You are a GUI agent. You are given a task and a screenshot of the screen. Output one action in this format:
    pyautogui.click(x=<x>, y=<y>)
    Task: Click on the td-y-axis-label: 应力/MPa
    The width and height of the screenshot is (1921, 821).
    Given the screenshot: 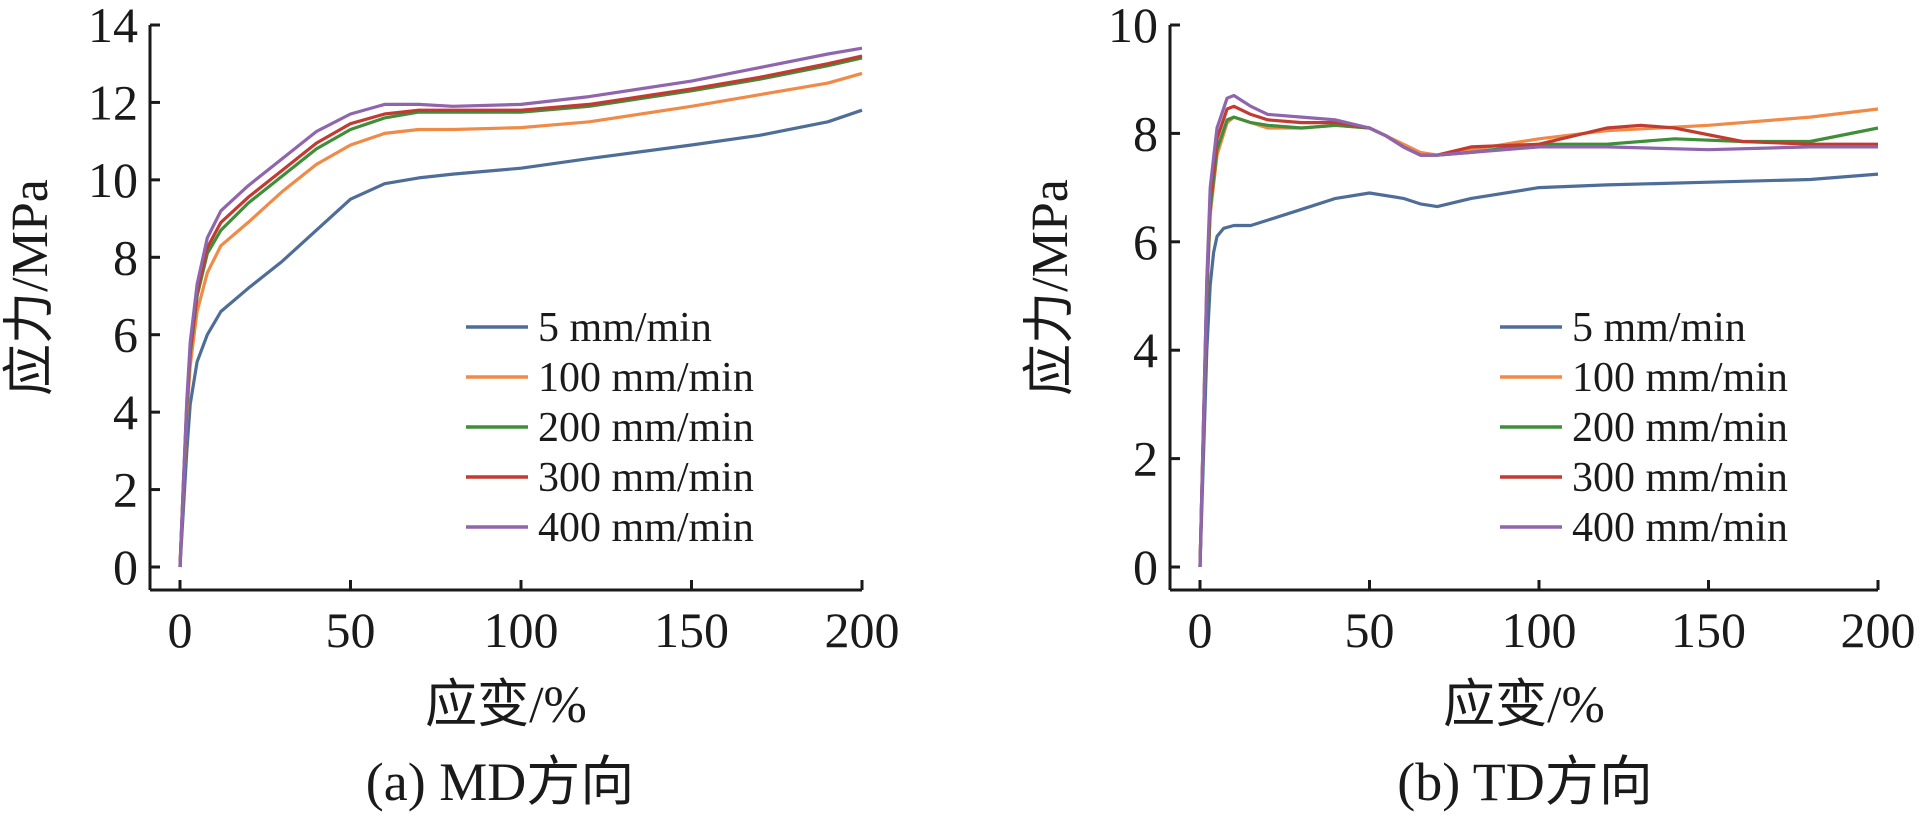 What is the action you would take?
    pyautogui.click(x=1050, y=287)
    